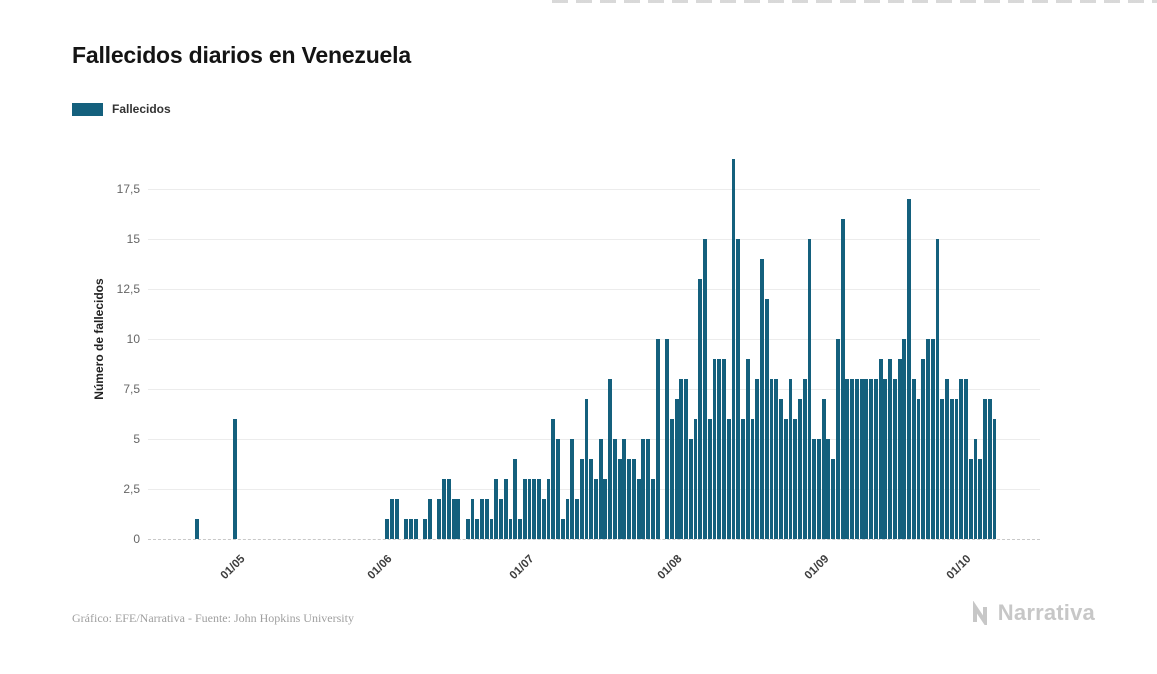 This screenshot has width=1157, height=674. What do you see at coordinates (136, 539) in the screenshot?
I see `y-tick-label: 0` at bounding box center [136, 539].